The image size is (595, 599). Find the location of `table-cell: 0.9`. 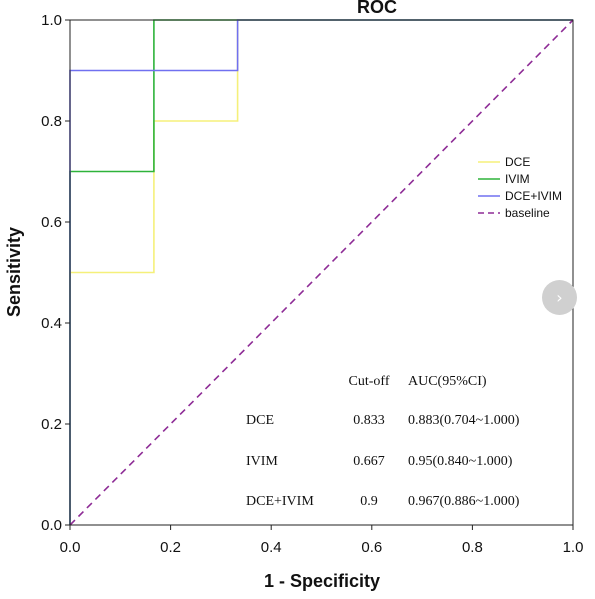

table-cell: 0.9 is located at coordinates (369, 501).